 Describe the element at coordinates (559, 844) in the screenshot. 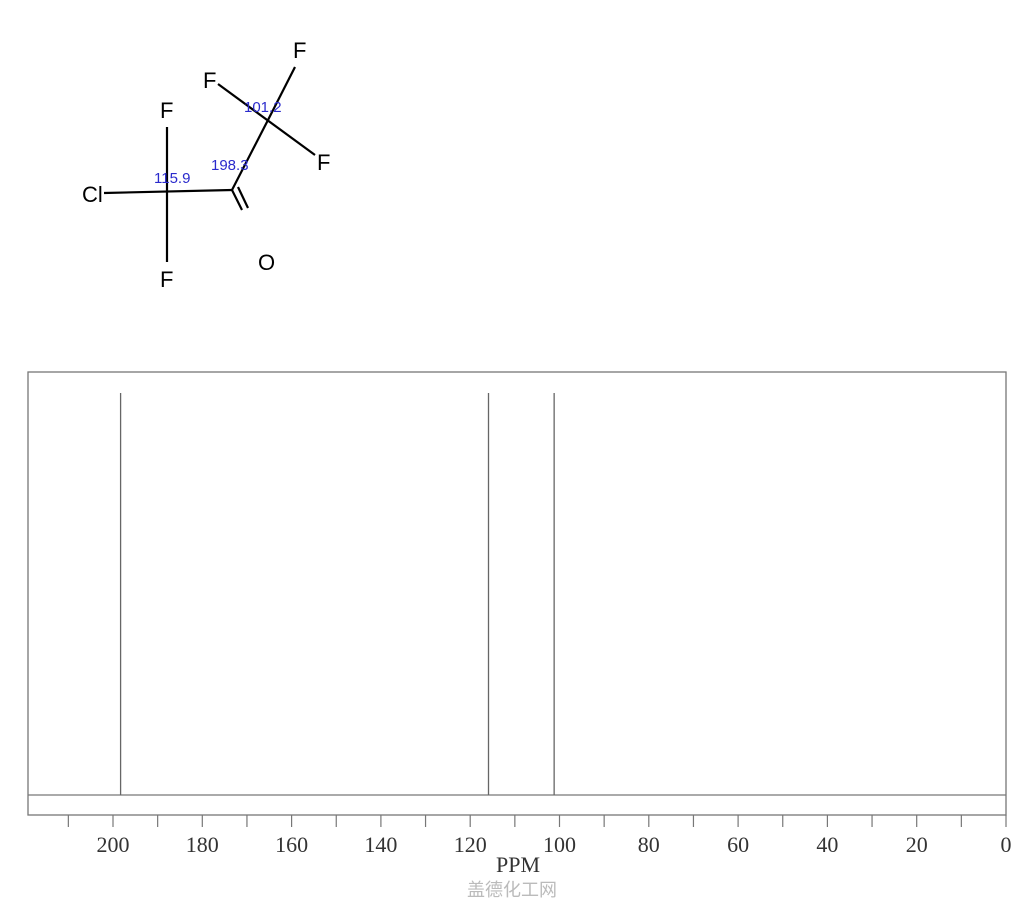

I see `x-tick-label: 100` at that location.